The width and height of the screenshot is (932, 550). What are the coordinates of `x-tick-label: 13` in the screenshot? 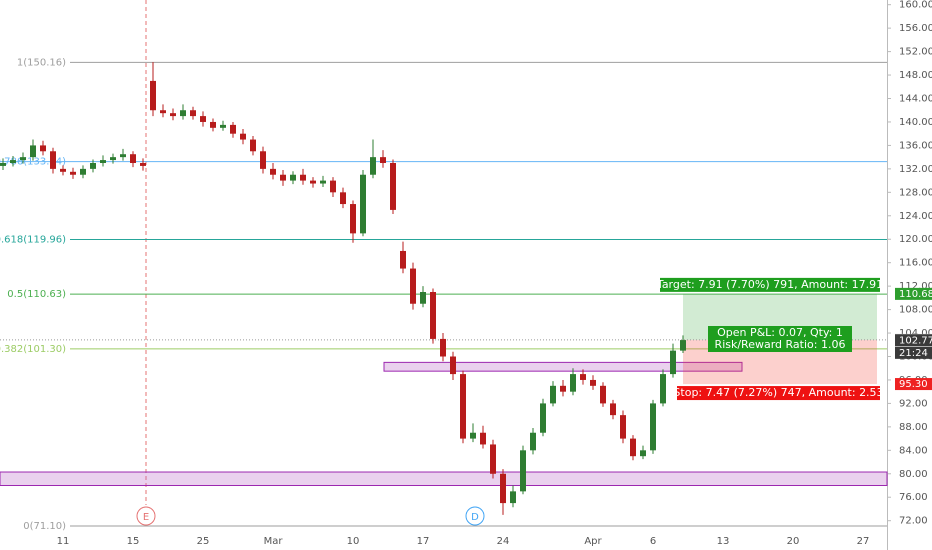 It's located at (723, 541).